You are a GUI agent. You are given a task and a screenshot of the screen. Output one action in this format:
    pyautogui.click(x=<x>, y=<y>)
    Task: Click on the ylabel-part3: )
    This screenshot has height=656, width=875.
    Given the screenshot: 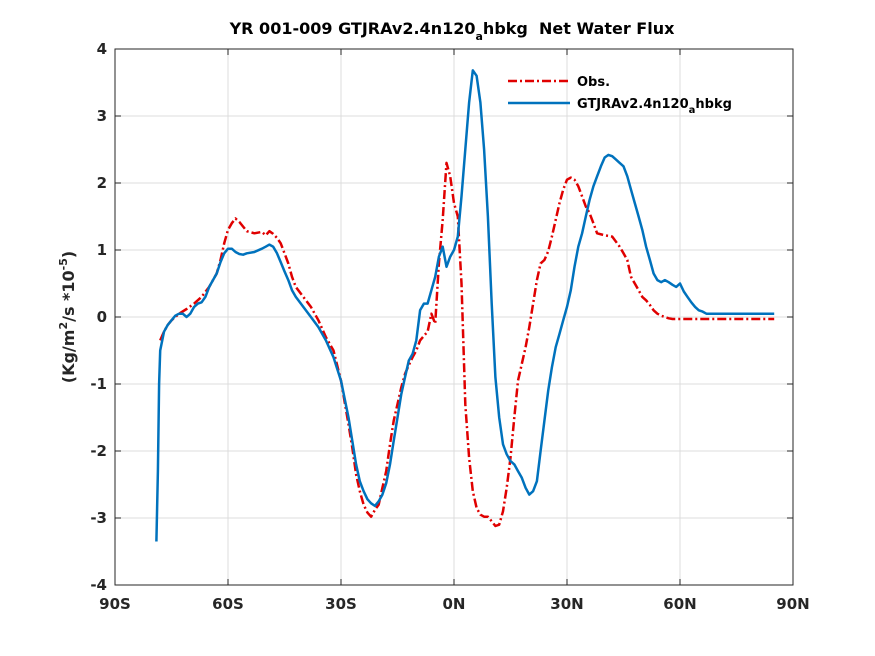 What is the action you would take?
    pyautogui.click(x=68, y=254)
    